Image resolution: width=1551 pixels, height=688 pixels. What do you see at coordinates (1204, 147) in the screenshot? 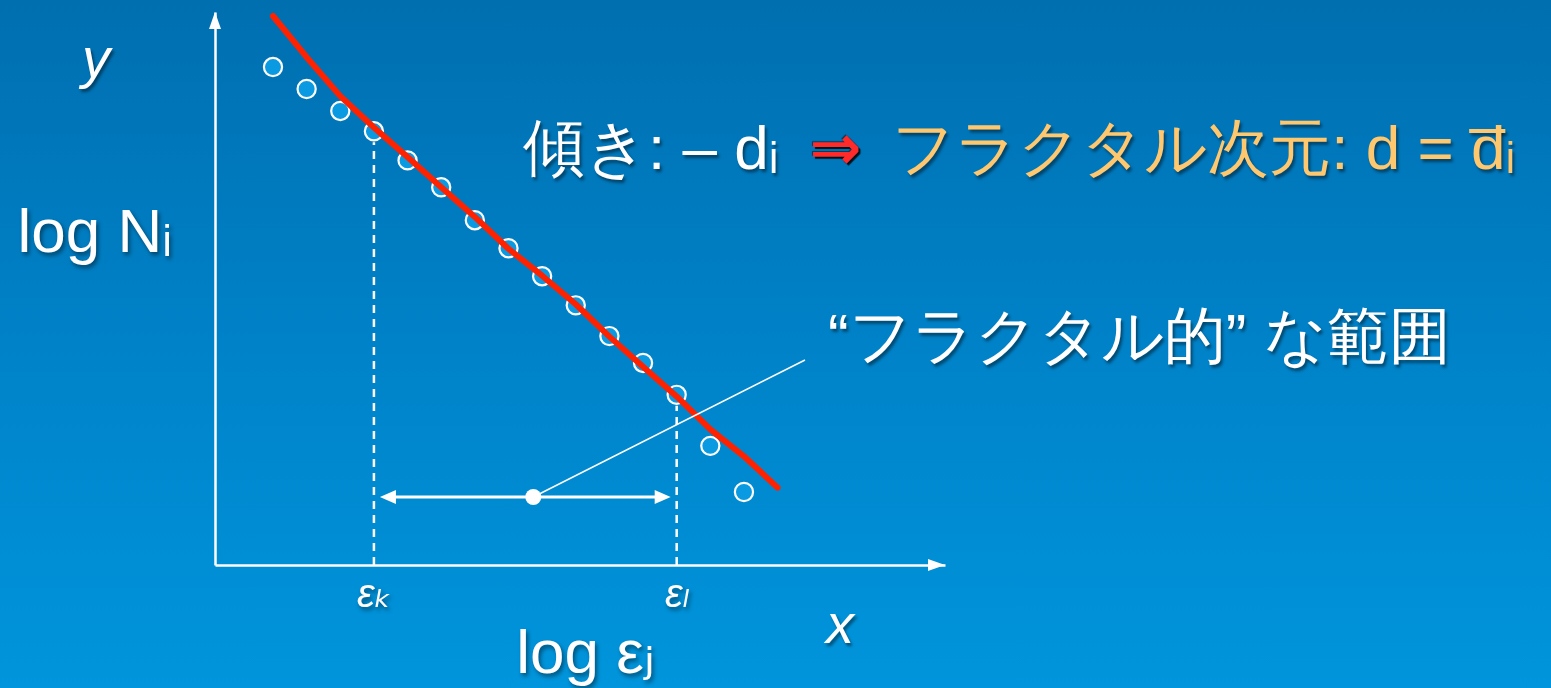
I see `text: フラクタル次元: d = d̅ᵢ` at bounding box center [1204, 147].